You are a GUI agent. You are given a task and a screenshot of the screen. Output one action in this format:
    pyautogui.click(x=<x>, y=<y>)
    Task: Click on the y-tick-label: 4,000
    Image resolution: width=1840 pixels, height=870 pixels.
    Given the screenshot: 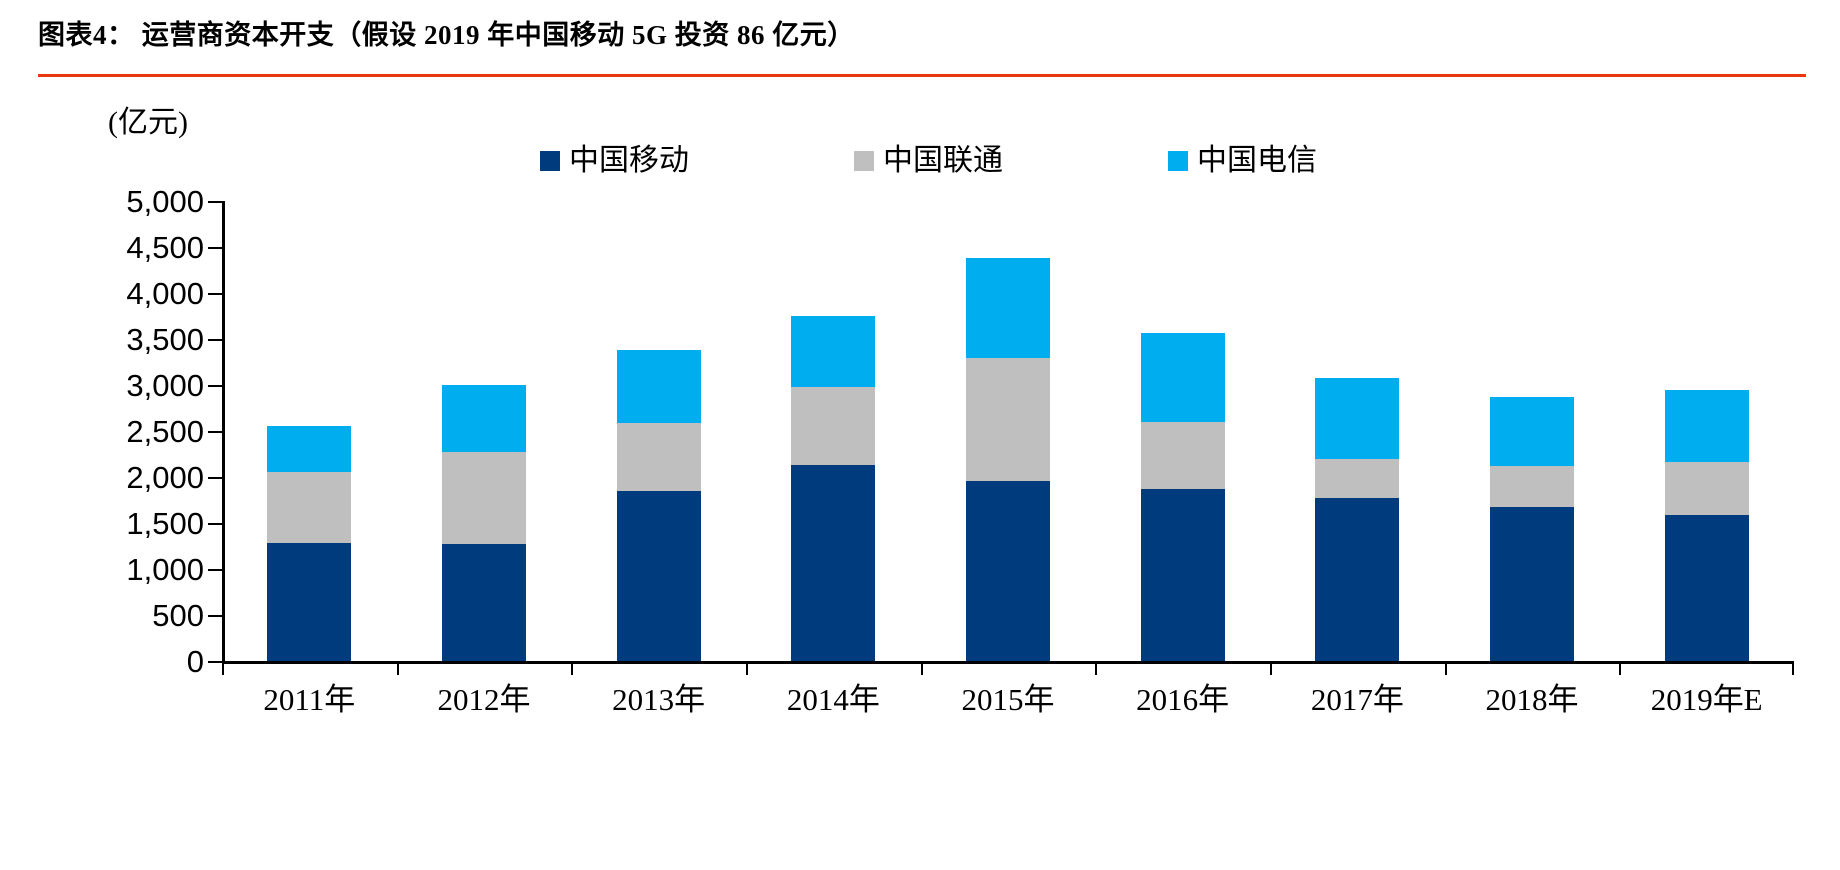 What is the action you would take?
    pyautogui.click(x=165, y=293)
    